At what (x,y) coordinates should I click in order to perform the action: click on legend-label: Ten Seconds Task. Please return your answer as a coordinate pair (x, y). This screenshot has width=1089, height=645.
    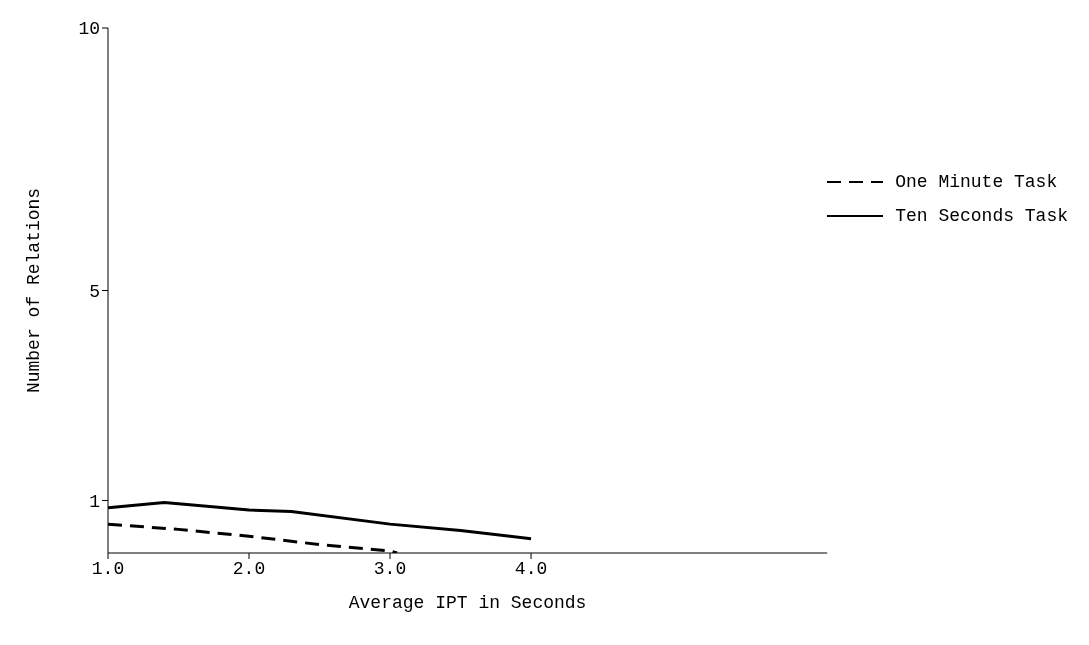
    Looking at the image, I should click on (981, 216).